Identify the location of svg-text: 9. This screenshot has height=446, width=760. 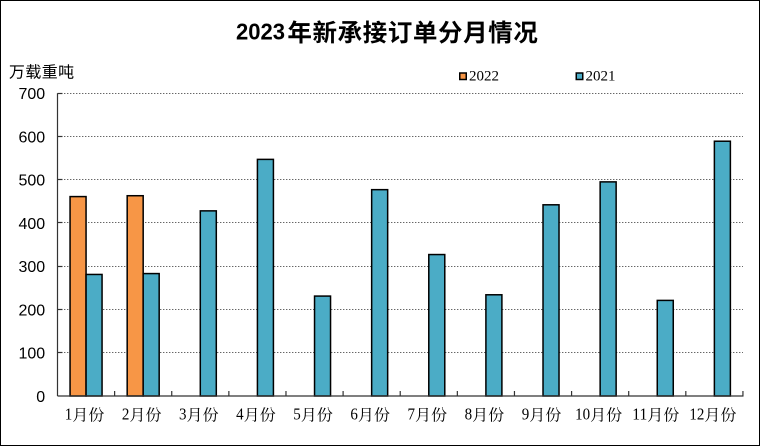
(525, 413).